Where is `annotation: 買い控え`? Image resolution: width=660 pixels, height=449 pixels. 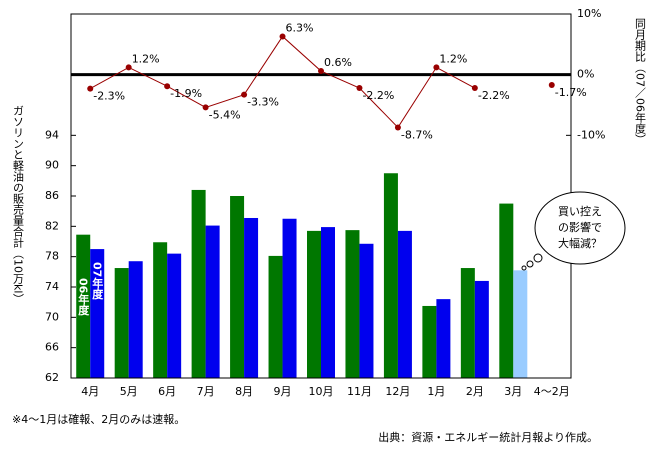 annotation: 買い控え is located at coordinates (580, 211).